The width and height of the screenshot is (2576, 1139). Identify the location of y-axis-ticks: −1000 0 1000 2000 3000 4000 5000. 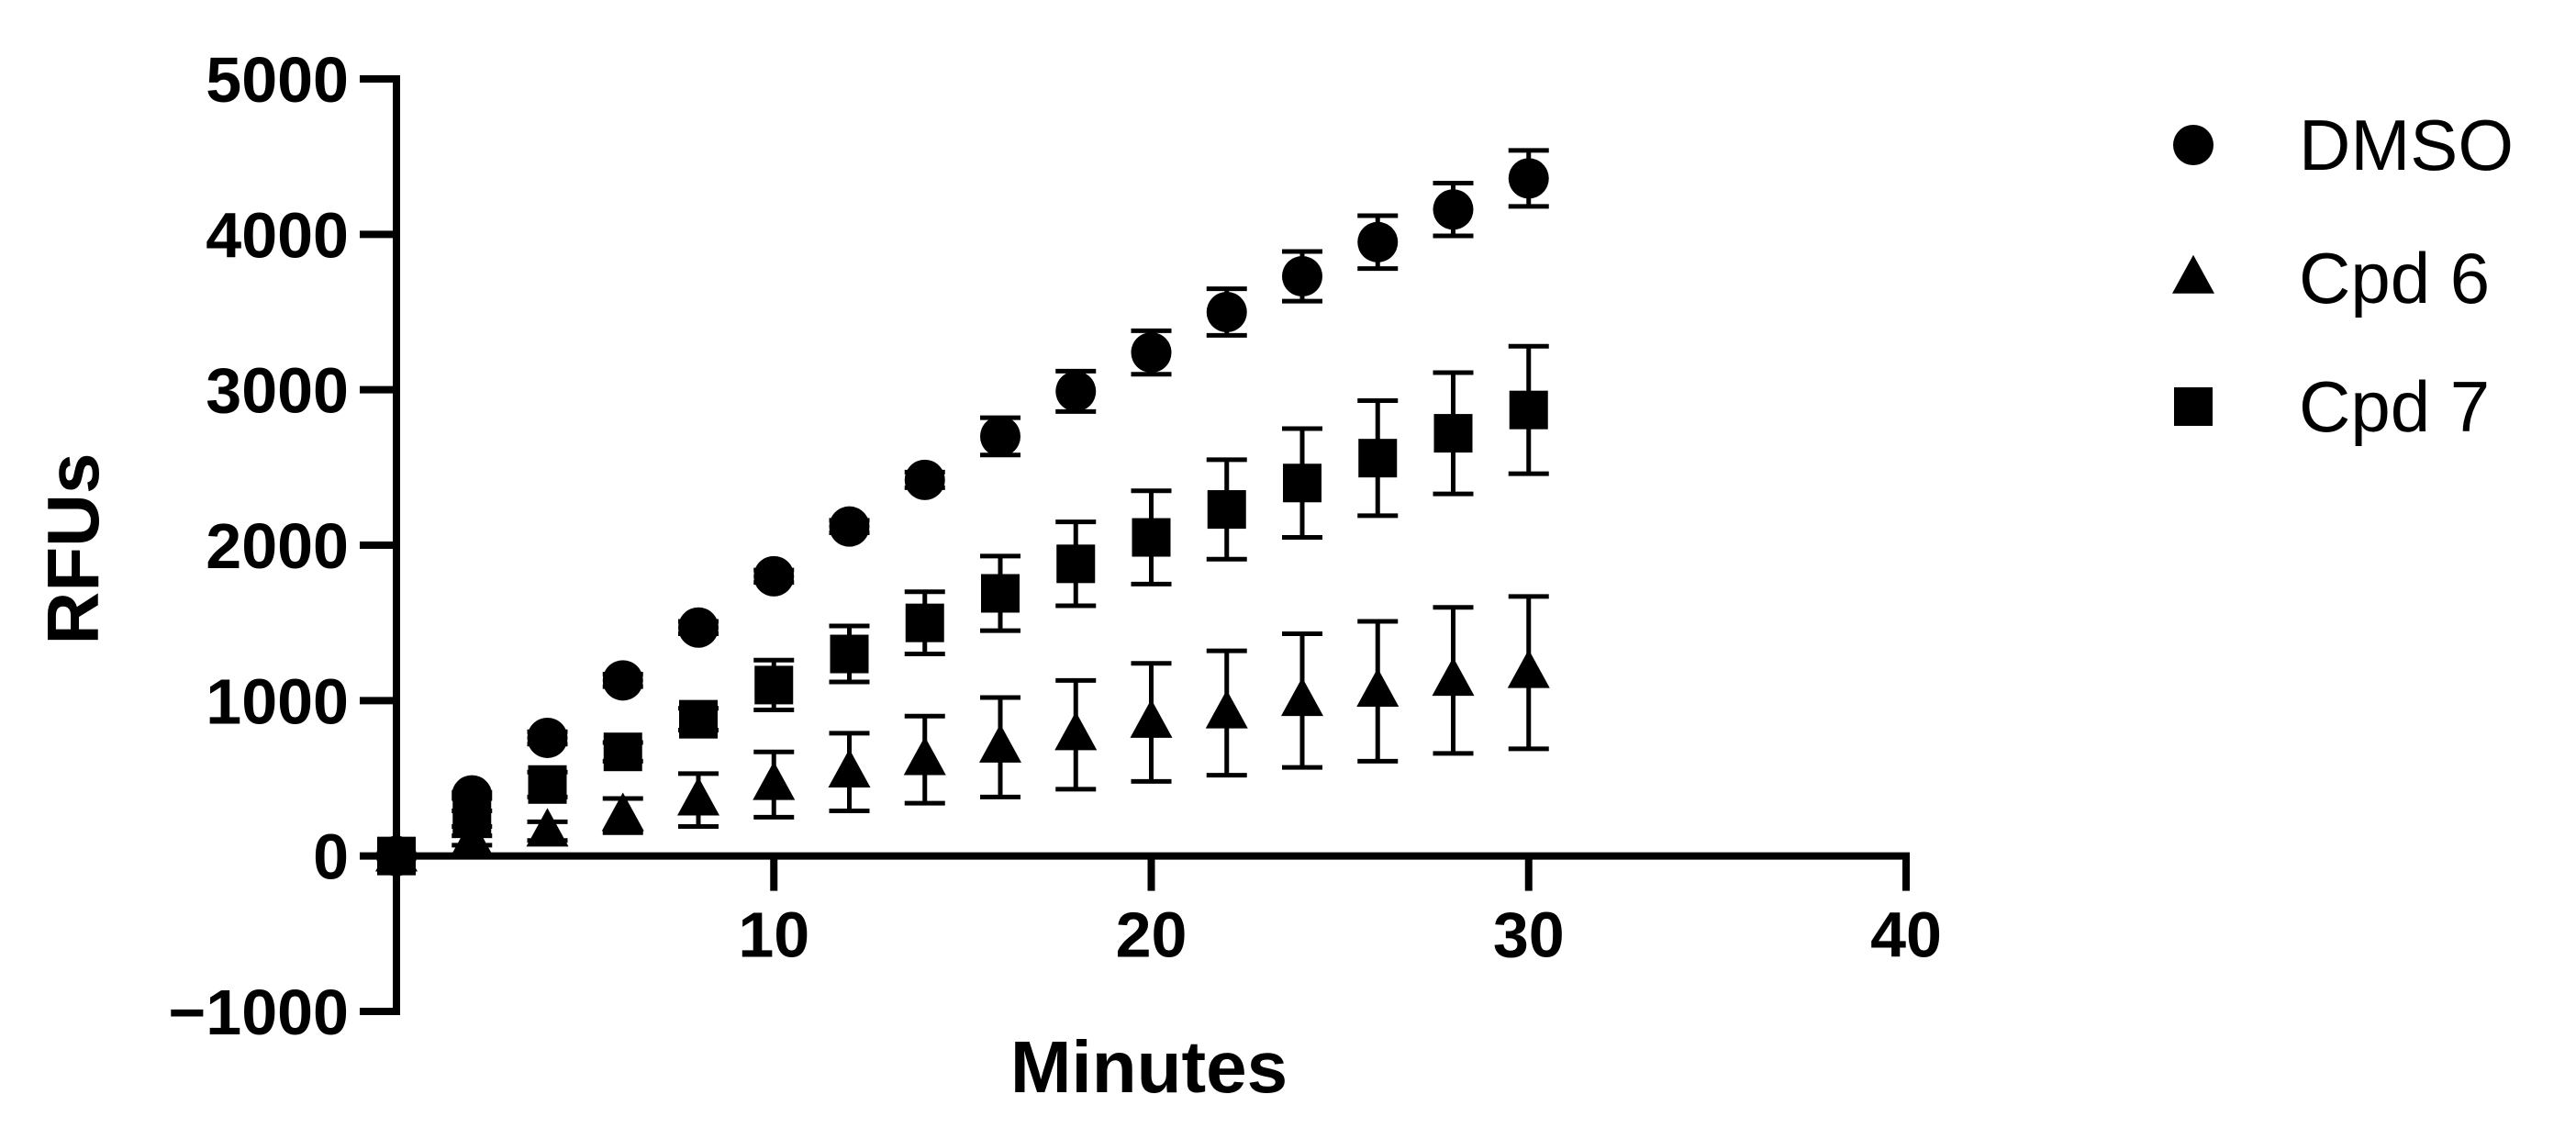
(282, 546).